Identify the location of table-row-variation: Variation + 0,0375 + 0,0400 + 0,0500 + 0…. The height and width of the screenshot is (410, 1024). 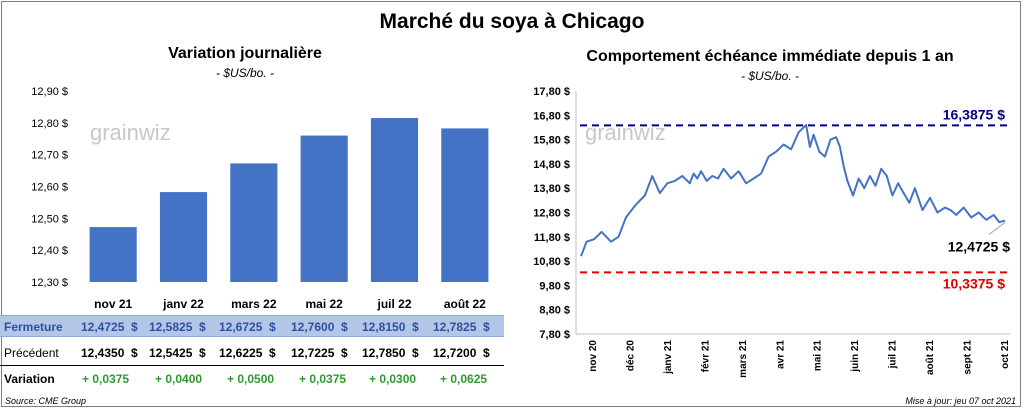
(252, 379).